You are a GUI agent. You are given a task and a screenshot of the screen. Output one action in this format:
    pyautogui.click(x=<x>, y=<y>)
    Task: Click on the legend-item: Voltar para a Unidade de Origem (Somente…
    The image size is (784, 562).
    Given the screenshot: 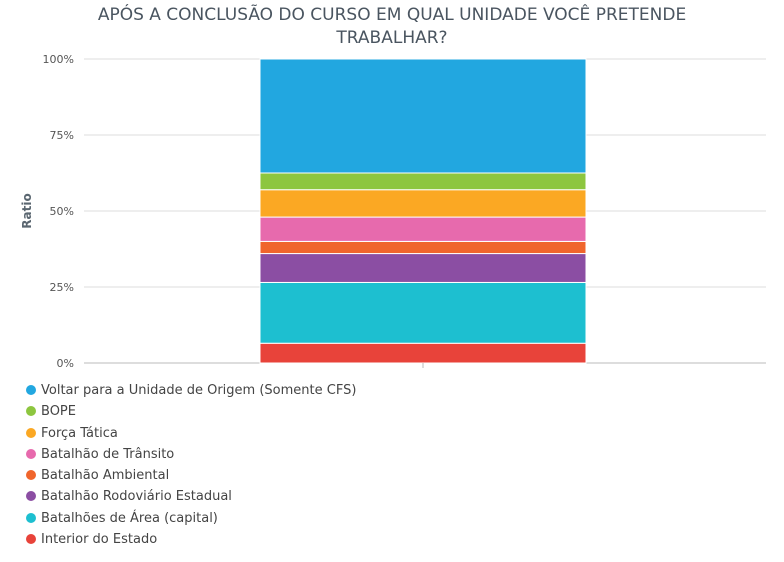 What is the action you would take?
    pyautogui.click(x=191, y=390)
    